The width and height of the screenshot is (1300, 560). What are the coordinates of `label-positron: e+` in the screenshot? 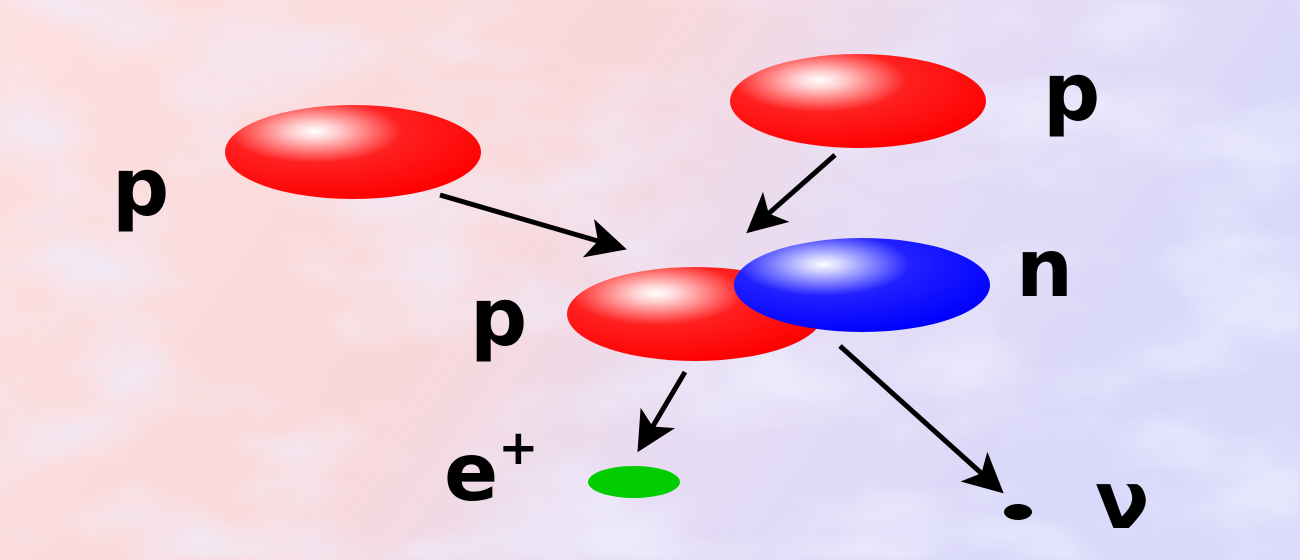 It's located at (491, 469).